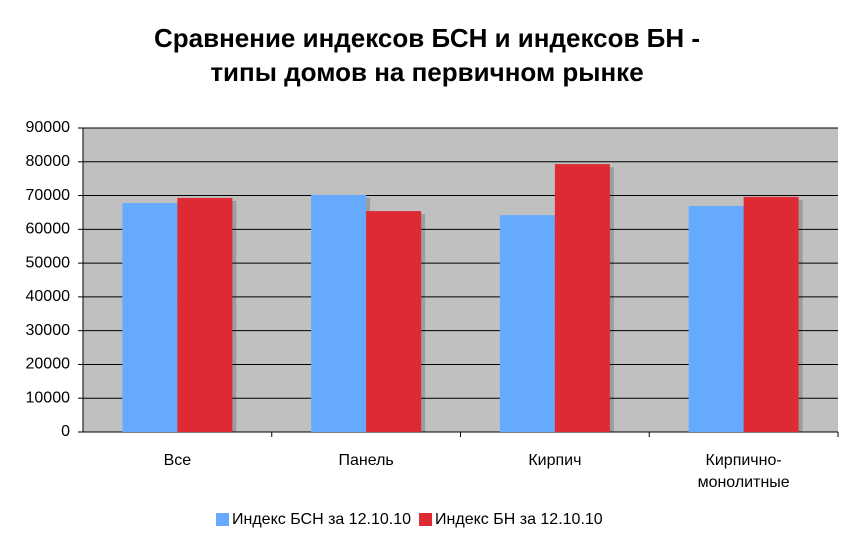 The height and width of the screenshot is (538, 855). What do you see at coordinates (48, 161) in the screenshot?
I see `y-tick-label: 80000` at bounding box center [48, 161].